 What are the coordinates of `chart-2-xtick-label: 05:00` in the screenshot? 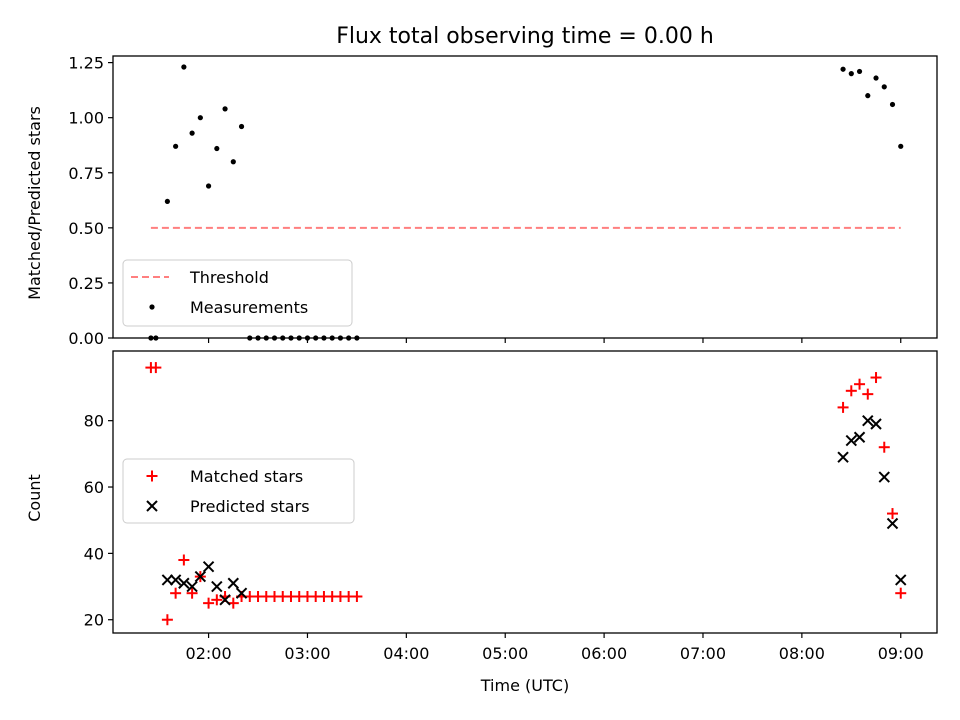 It's located at (505, 653).